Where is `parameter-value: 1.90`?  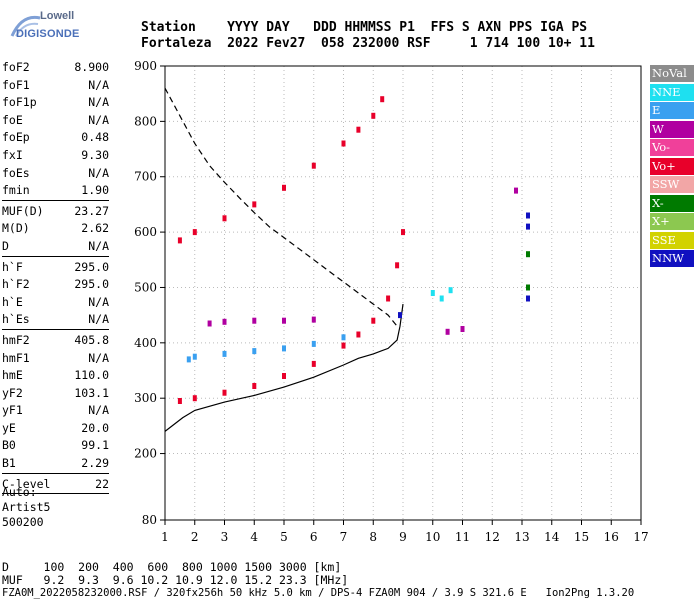 parameter-value: 1.90 is located at coordinates (95, 190).